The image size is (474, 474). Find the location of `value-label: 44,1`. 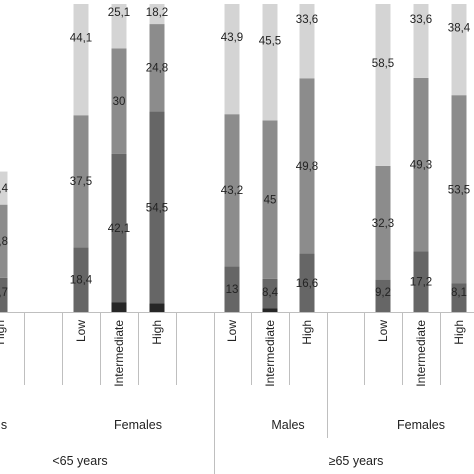

value-label: 44,1 is located at coordinates (81, 39).